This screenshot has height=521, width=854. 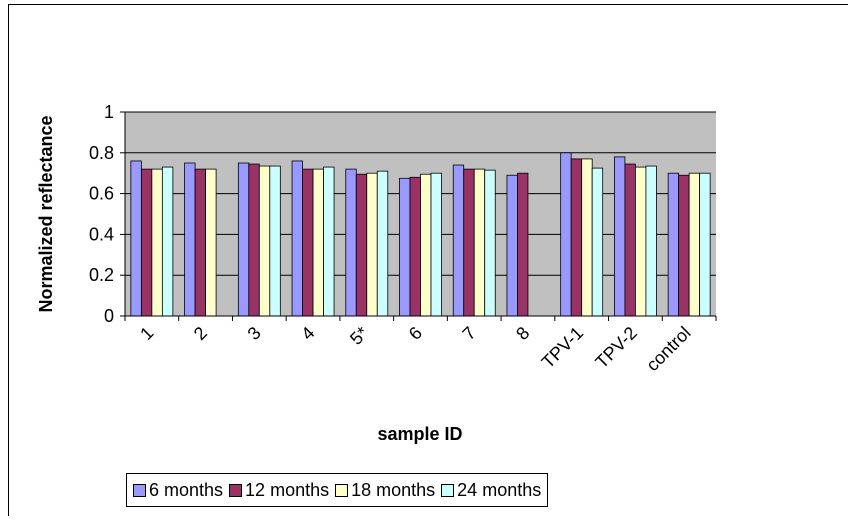 I want to click on bar-12-months-control, so click(x=684, y=245).